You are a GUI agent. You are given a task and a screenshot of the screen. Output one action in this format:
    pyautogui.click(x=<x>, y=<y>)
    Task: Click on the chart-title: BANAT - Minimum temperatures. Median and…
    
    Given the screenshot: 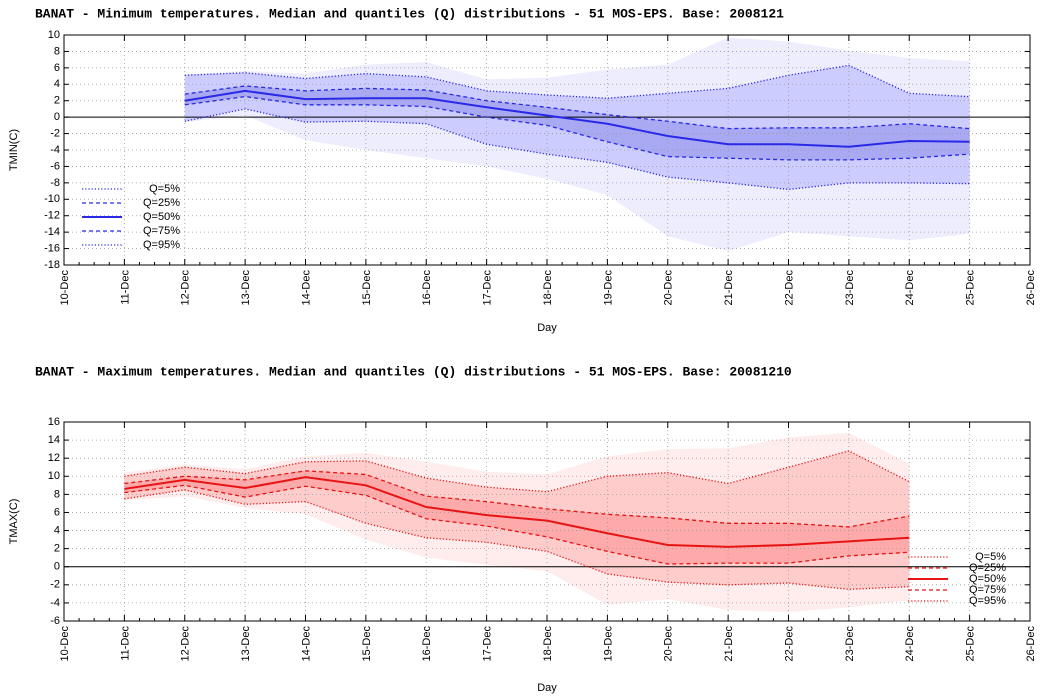 What is the action you would take?
    pyautogui.click(x=409, y=13)
    